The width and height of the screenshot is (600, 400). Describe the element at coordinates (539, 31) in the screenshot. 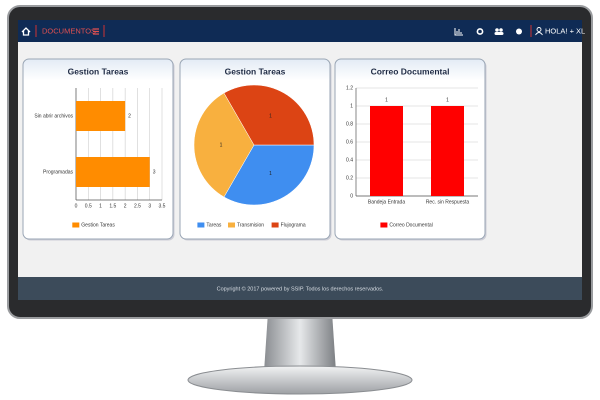

I see `user-icon` at that location.